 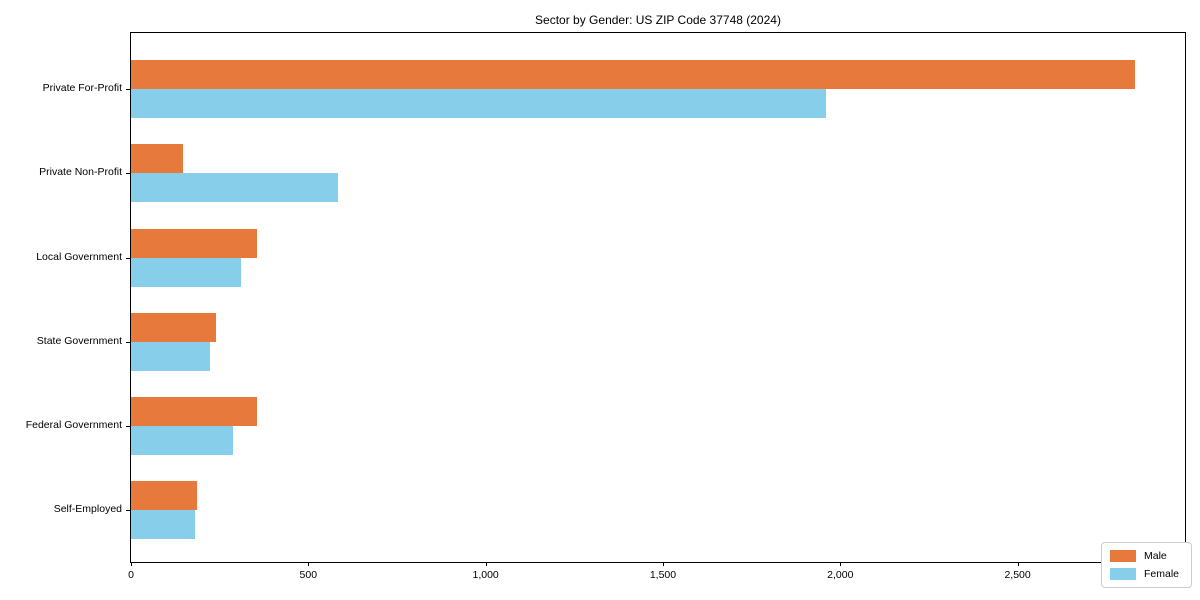 What do you see at coordinates (479, 103) in the screenshot?
I see `bar-female-private-for-profit` at bounding box center [479, 103].